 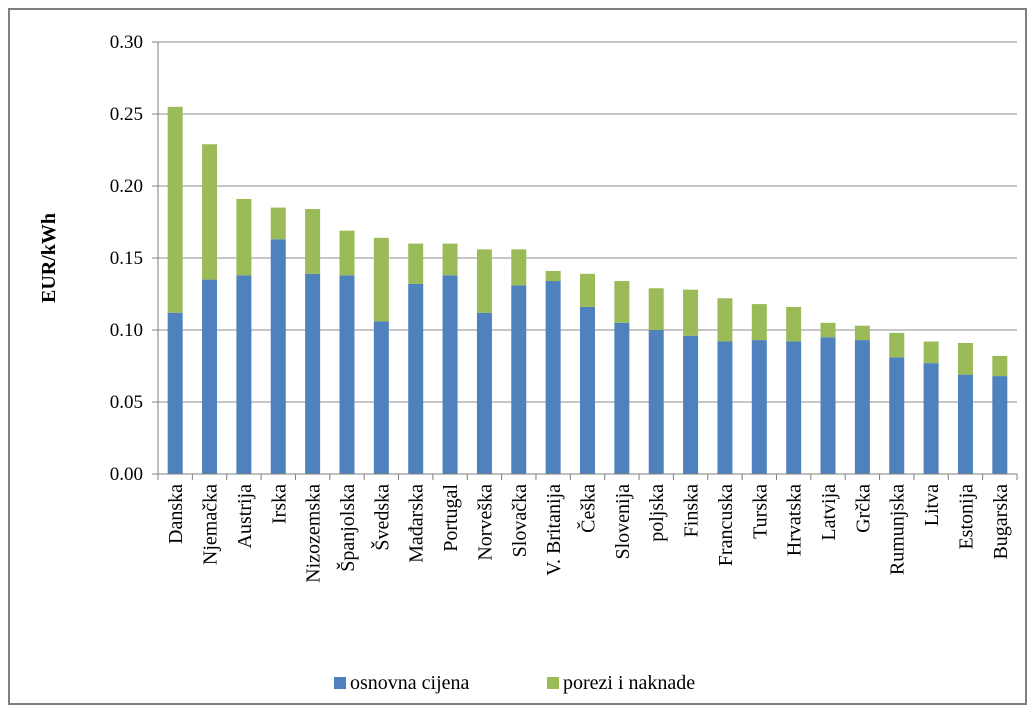 I want to click on y-tick-label: 0.20, so click(x=126, y=186).